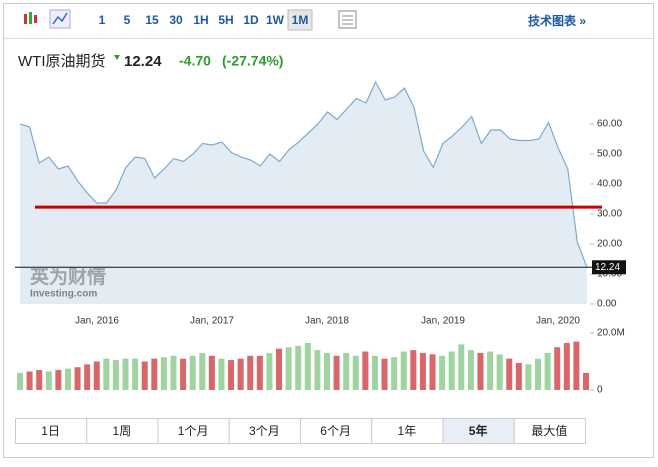  I want to click on period-button: 1周, so click(122, 431).